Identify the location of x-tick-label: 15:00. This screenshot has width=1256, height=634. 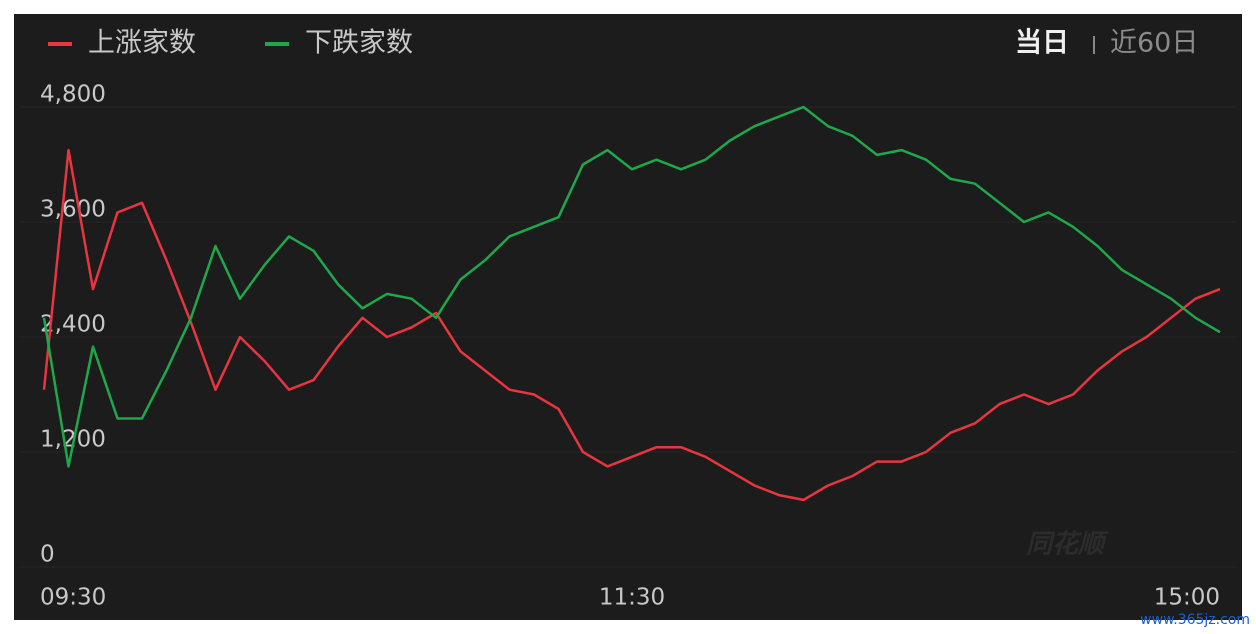
(1187, 598).